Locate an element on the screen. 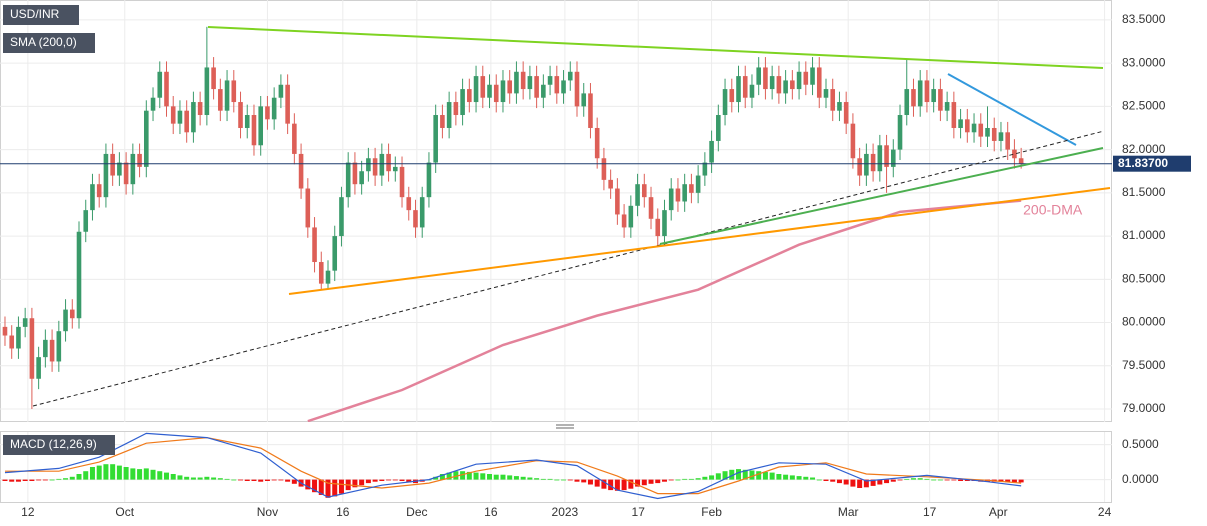 The image size is (1207, 526). sma-annotation: 200-DMA is located at coordinates (1053, 209).